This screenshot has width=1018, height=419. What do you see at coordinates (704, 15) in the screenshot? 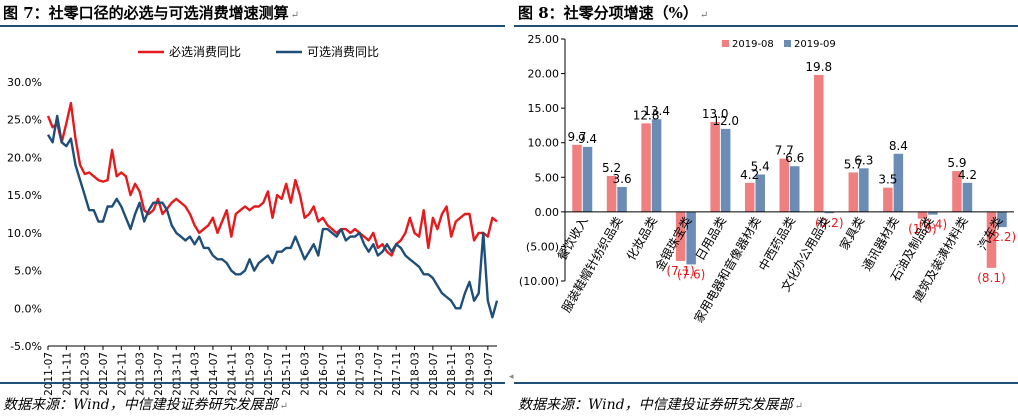
I see `right-title-return-mark: ↵` at bounding box center [704, 15].